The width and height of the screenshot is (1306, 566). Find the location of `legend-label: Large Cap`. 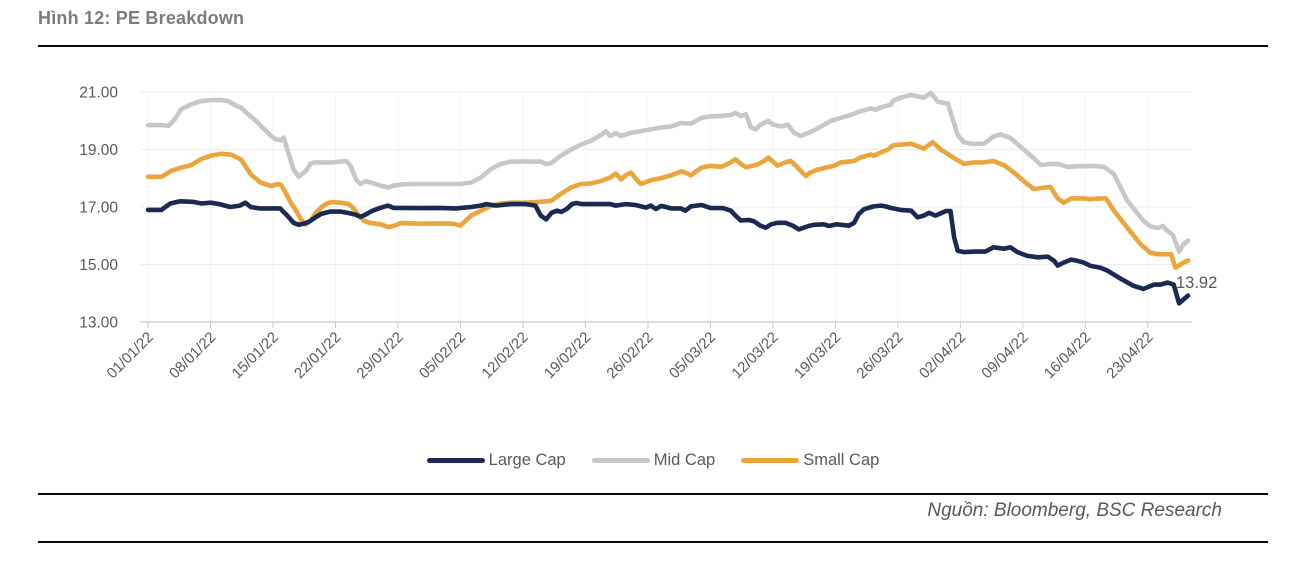

legend-label: Large Cap is located at coordinates (527, 460).